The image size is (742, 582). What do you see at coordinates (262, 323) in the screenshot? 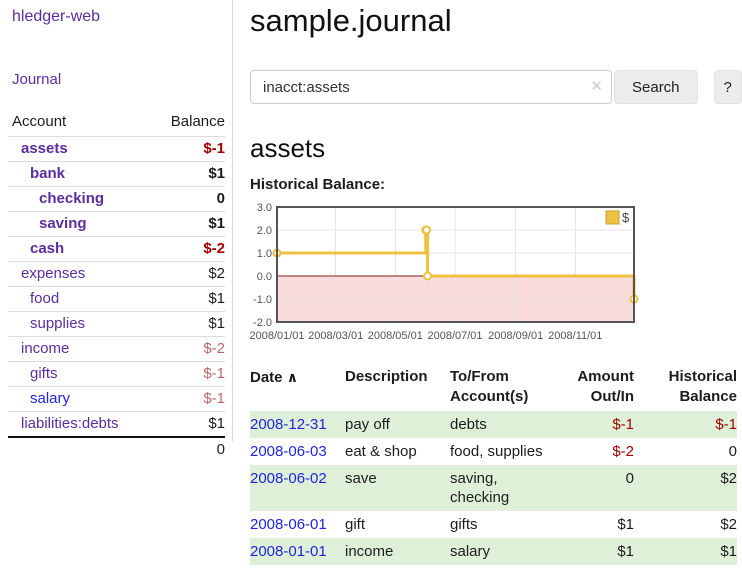
I see `svg-text: -2.0` at bounding box center [262, 323].